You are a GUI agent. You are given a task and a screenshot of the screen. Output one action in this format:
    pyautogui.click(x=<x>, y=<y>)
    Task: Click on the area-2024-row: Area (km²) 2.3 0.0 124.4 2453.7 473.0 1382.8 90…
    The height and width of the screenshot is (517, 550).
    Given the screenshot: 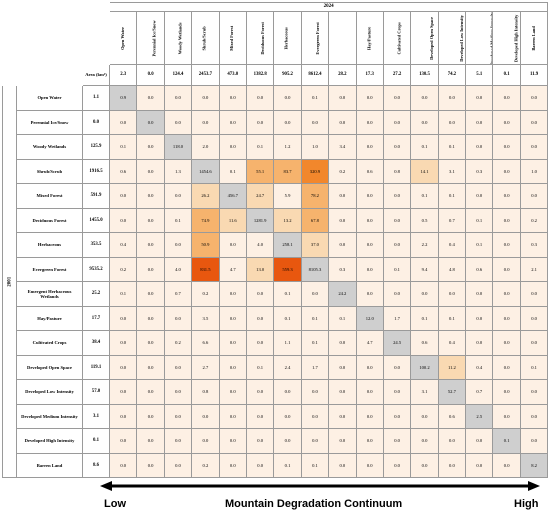 What is the action you would take?
    pyautogui.click(x=276, y=75)
    